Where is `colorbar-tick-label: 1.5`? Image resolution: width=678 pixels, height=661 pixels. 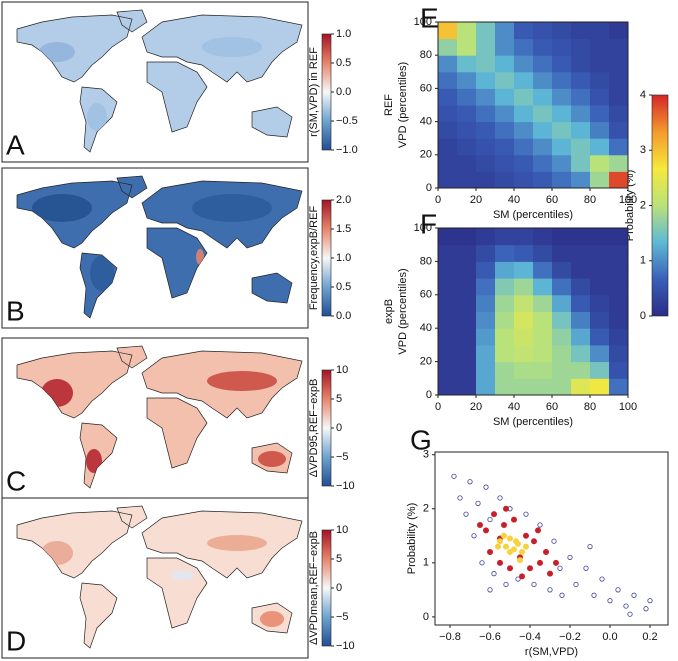 colorbar-tick-label: 1.5 is located at coordinates (343, 229).